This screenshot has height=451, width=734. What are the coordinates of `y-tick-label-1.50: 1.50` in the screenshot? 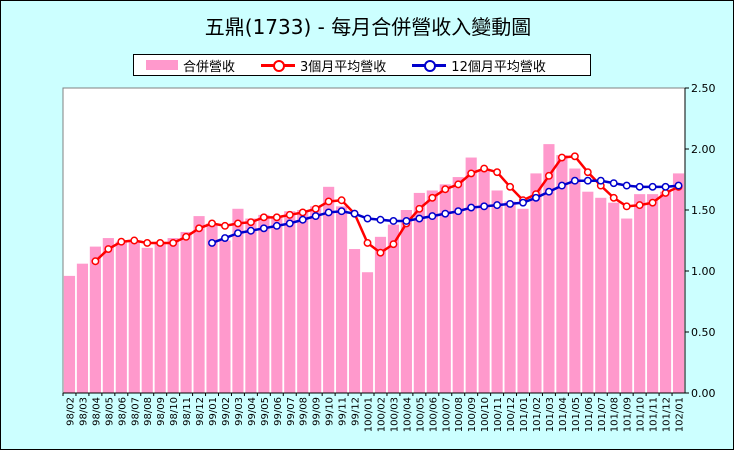 It's located at (703, 210).